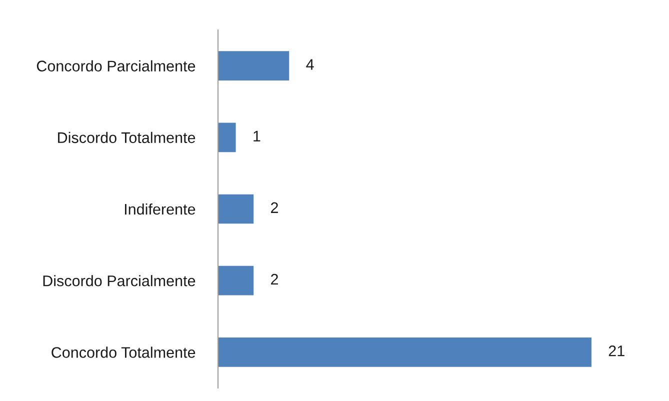 The width and height of the screenshot is (669, 401). Describe the element at coordinates (257, 136) in the screenshot. I see `data-label: 1` at that location.